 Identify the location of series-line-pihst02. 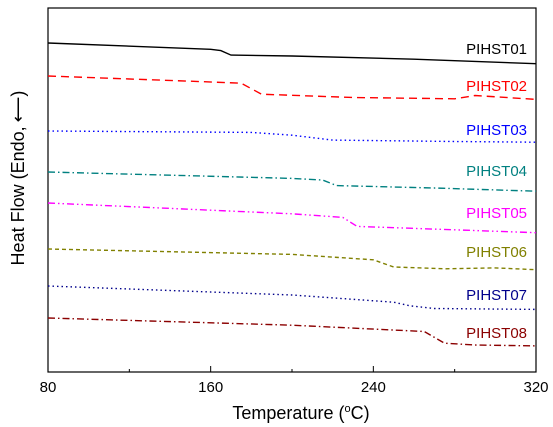
(292, 88).